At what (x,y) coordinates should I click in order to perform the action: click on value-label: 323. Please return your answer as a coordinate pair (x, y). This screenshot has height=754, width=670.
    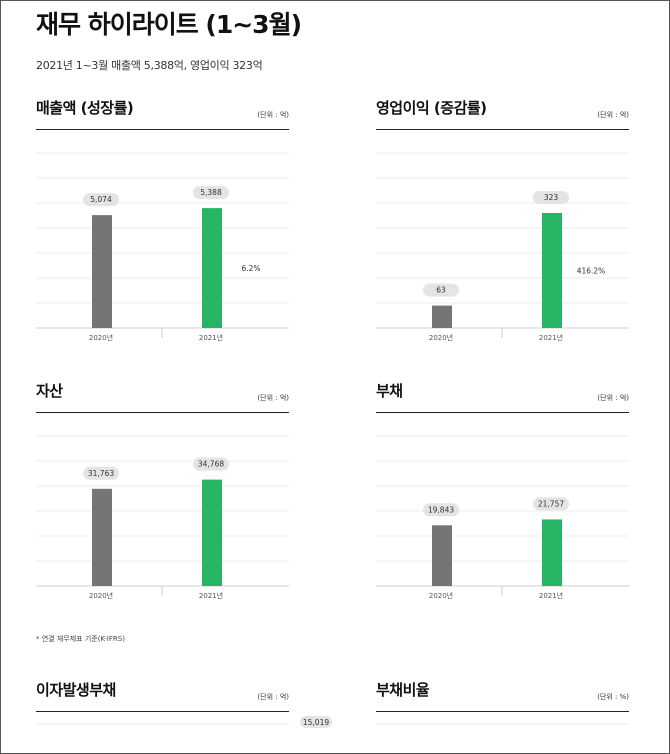
    Looking at the image, I should click on (551, 197).